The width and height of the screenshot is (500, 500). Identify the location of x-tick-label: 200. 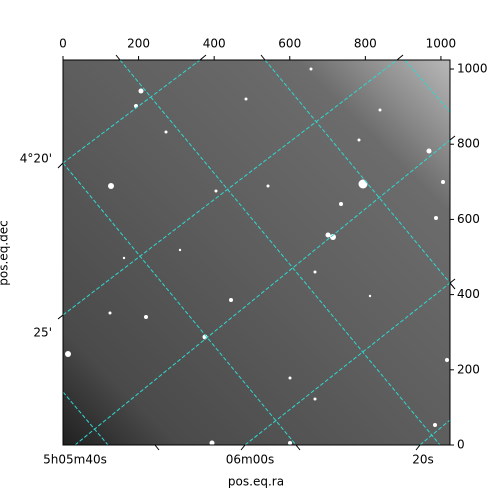
(138, 44).